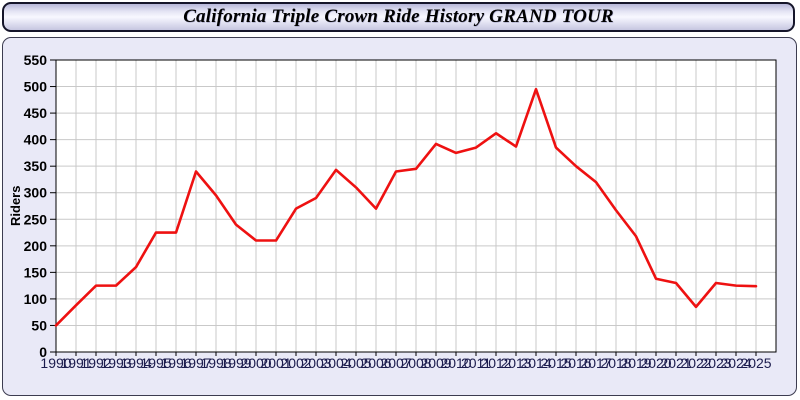 This screenshot has height=400, width=800. Describe the element at coordinates (735, 363) in the screenshot. I see `svg-text: 2024` at that location.